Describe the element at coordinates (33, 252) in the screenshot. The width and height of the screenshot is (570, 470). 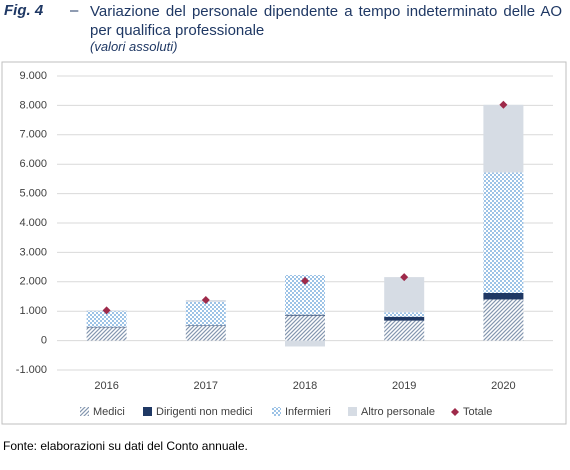
I see `y-tick-label: 3.000` at that location.